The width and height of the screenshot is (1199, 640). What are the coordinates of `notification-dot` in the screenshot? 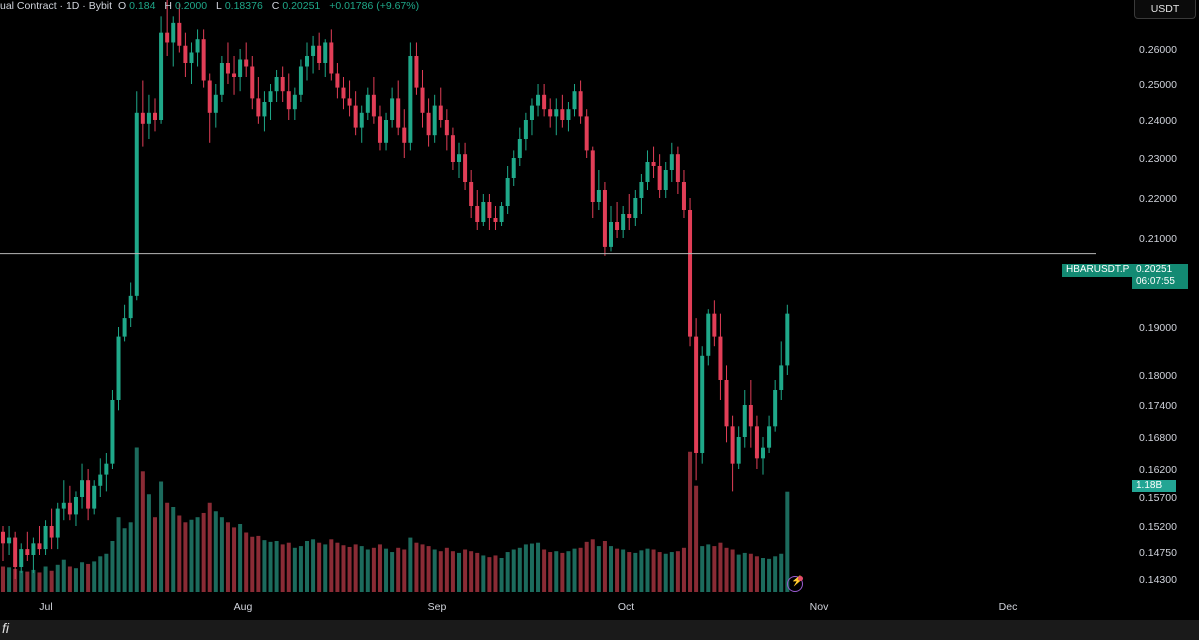 It's located at (800, 578).